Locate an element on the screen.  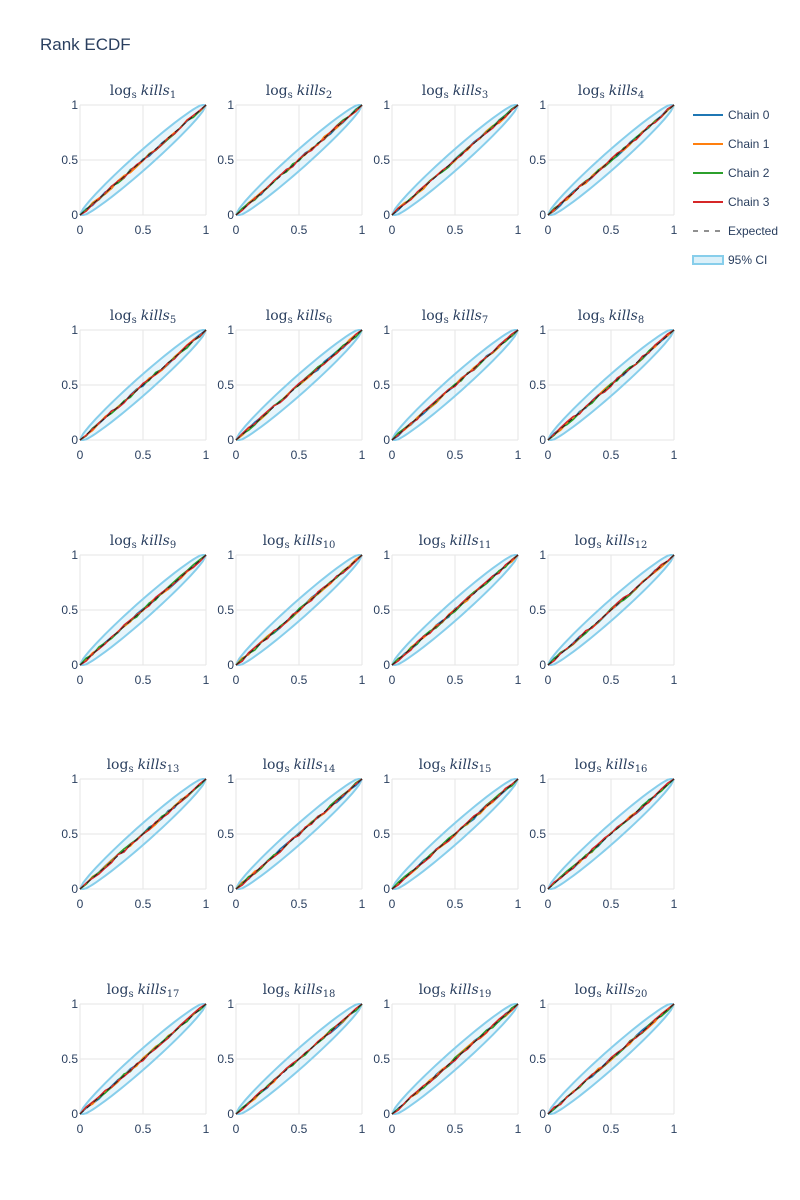
panel-2: 0 0.5 1 0 0.5 1 logs kills2 is located at coordinates (291, 160).